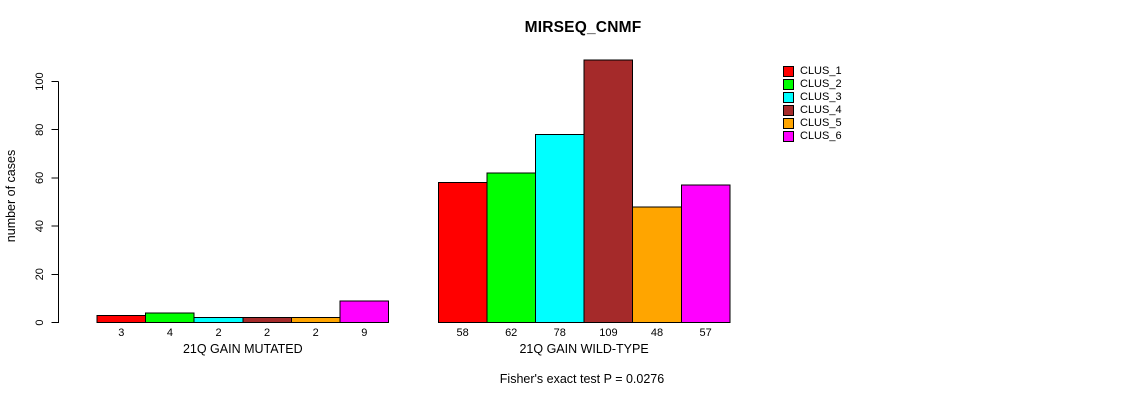 The height and width of the screenshot is (400, 1140). I want to click on bar-value-label: 4, so click(170, 333).